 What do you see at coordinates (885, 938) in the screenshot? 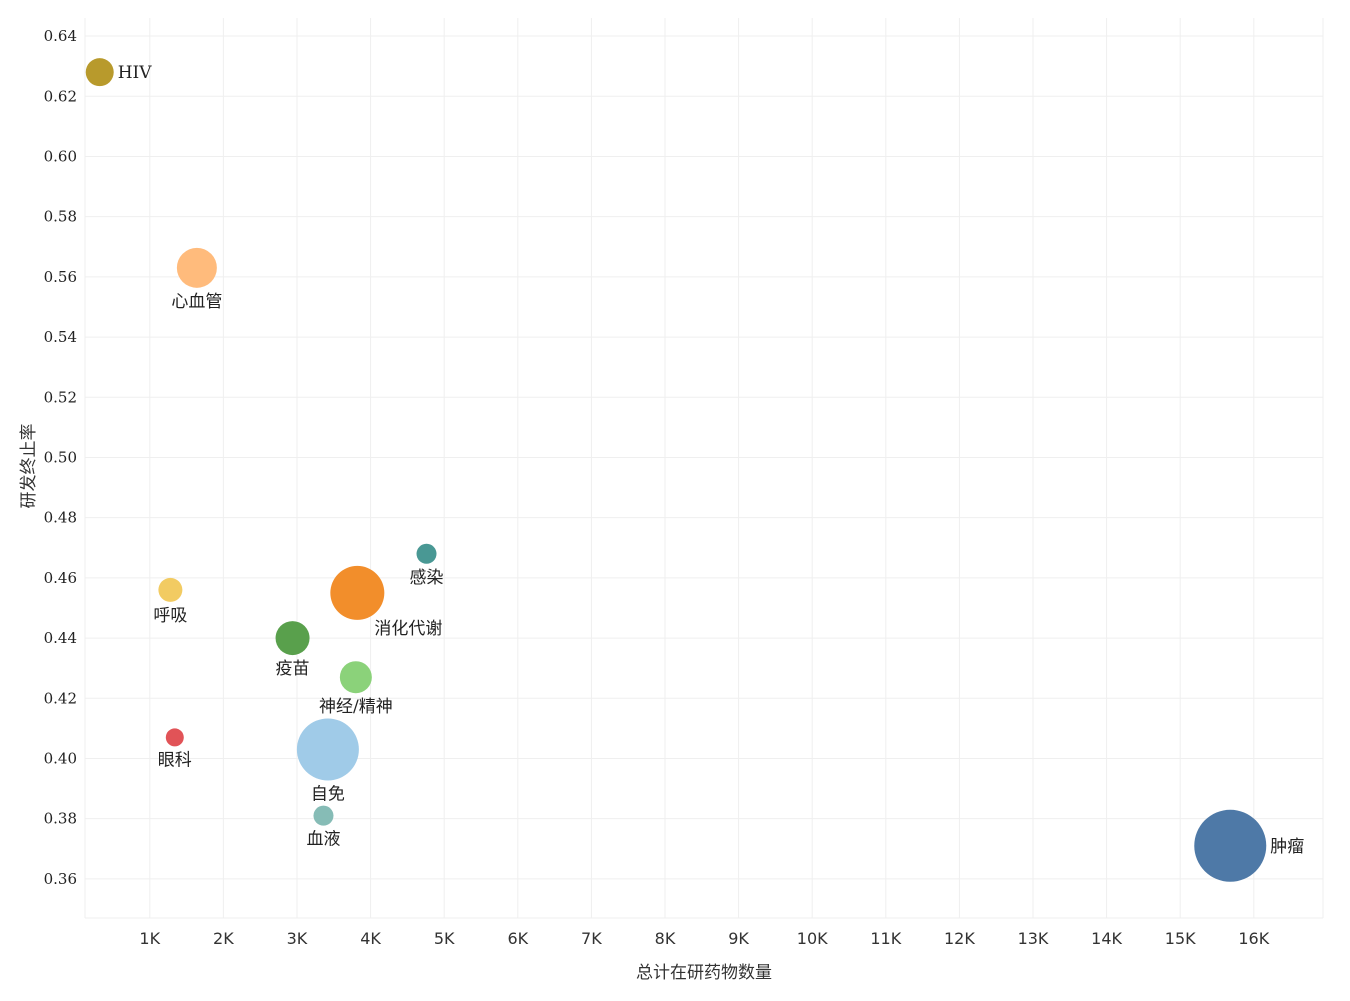
I see `x-tick-label: 11K` at bounding box center [885, 938].